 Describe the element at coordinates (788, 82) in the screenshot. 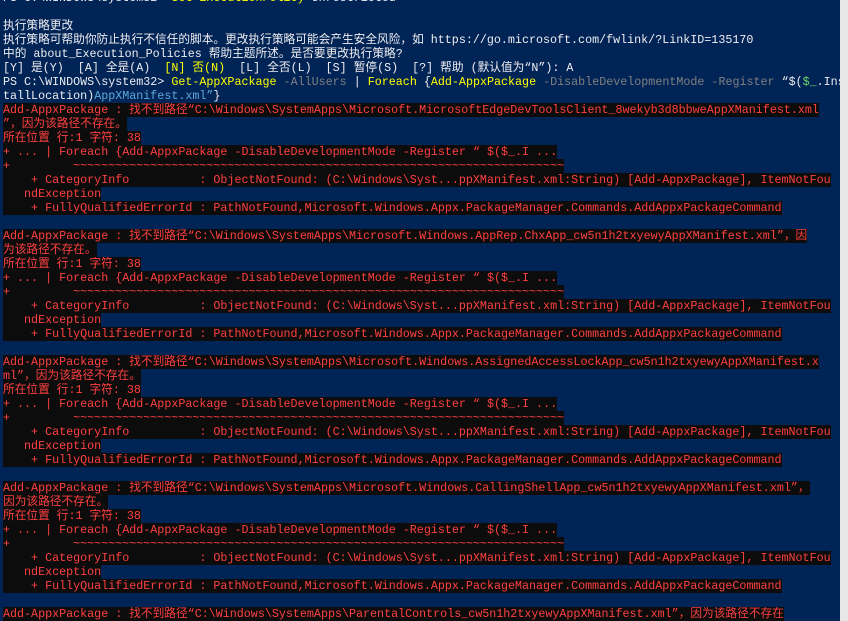

I see `console-text: “$(` at that location.